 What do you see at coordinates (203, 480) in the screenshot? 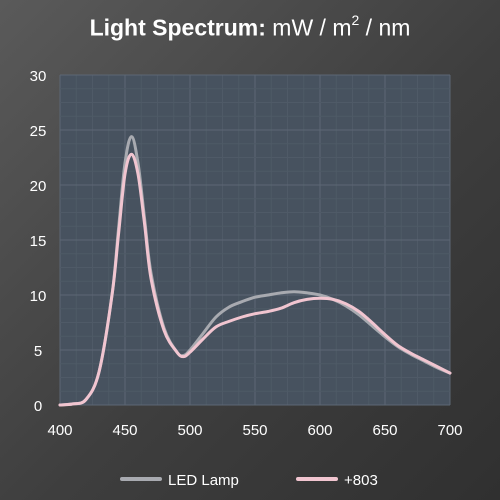
I see `legend-label-led-lamp: LED Lamp` at bounding box center [203, 480].